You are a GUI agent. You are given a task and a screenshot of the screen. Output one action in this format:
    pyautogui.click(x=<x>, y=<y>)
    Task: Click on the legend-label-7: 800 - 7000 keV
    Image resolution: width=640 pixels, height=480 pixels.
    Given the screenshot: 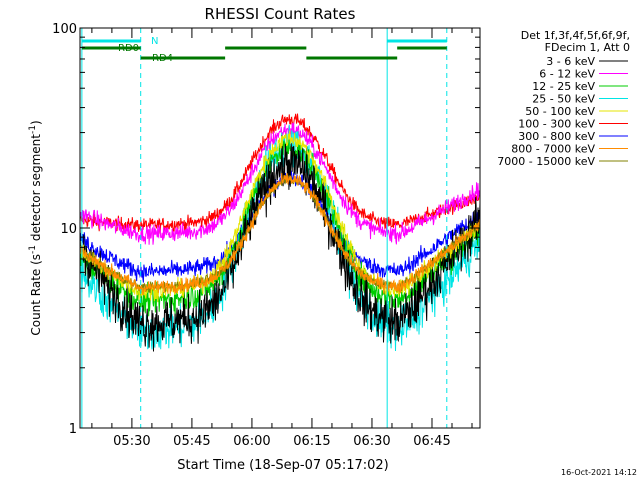 What is the action you would take?
    pyautogui.click(x=553, y=149)
    